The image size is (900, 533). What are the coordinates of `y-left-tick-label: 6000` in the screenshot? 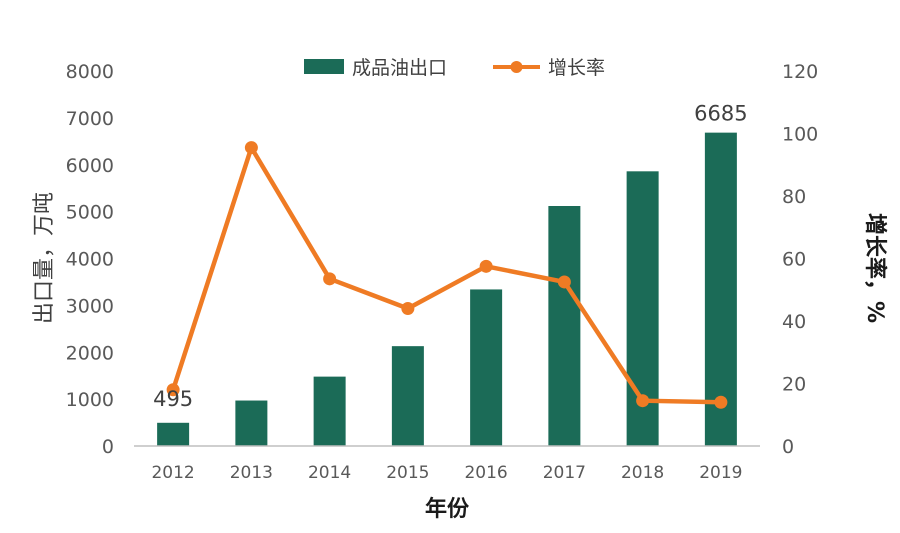 It's located at (90, 166).